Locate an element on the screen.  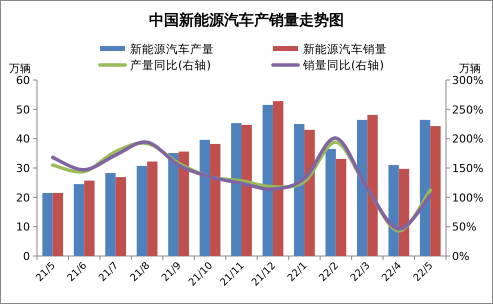
chart-title: 中国新能源汽车产销量走势图 is located at coordinates (246, 20).